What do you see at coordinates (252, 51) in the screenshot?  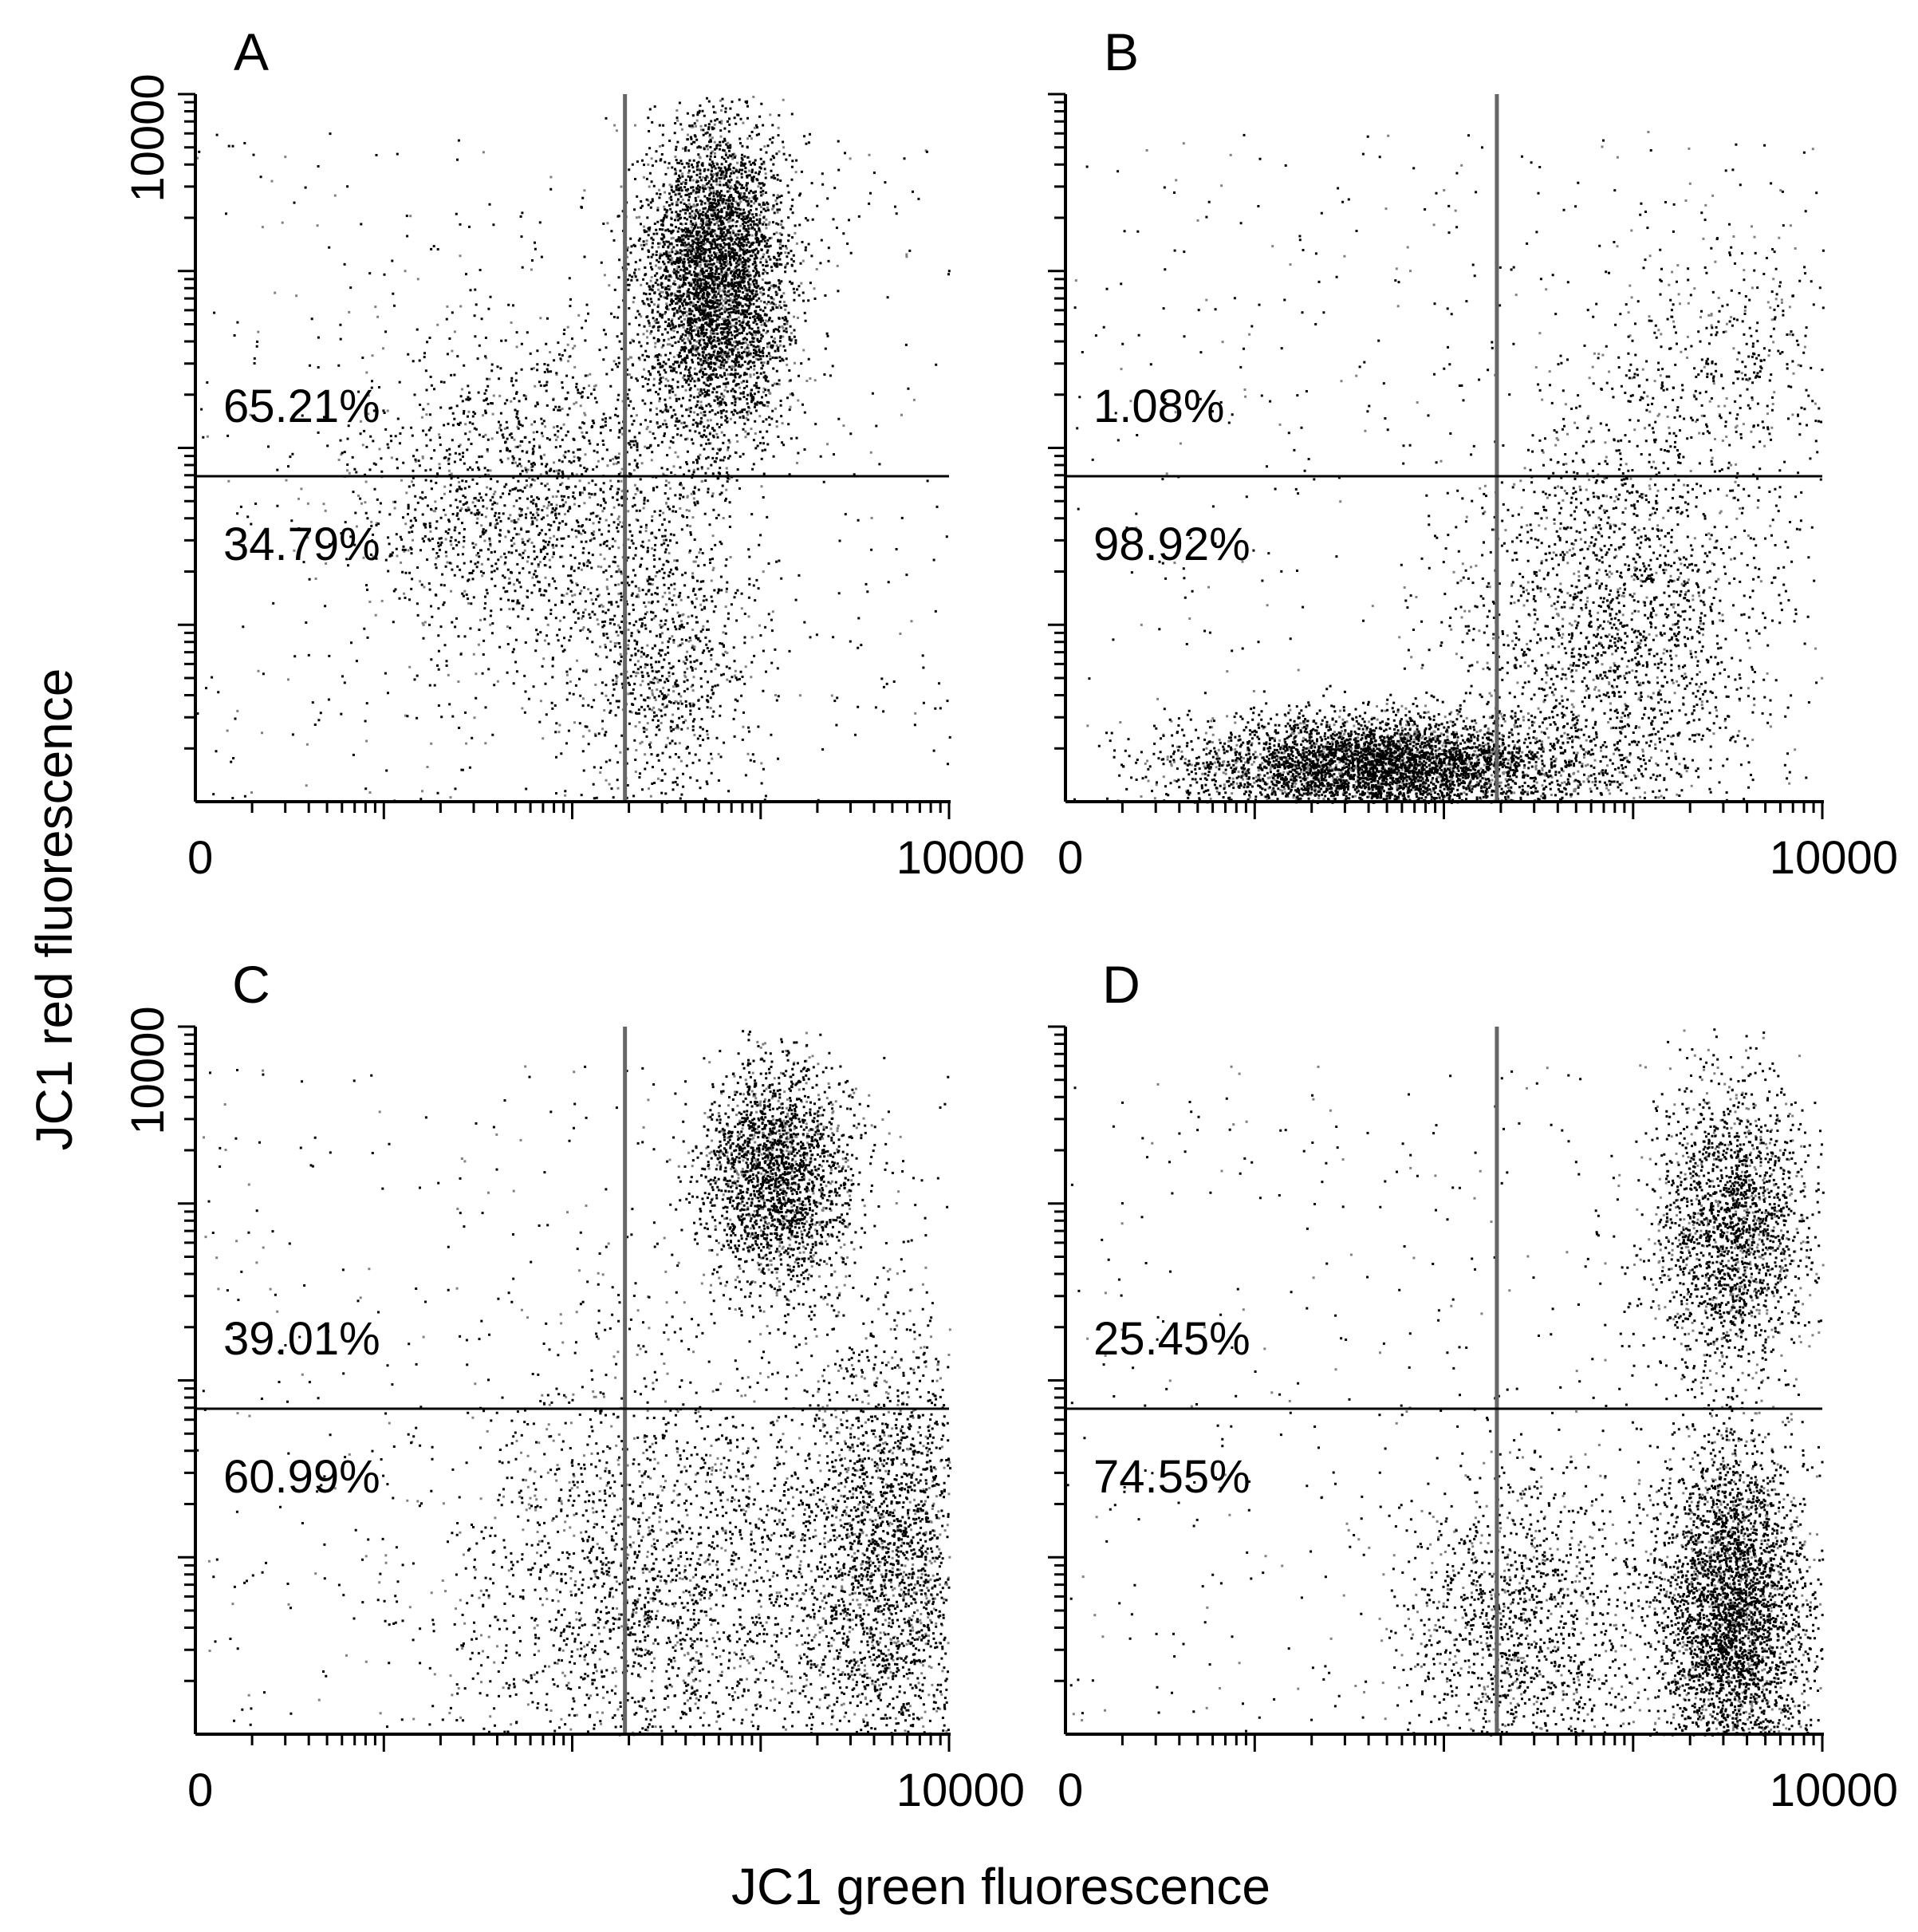 I see `panel-label: A` at bounding box center [252, 51].